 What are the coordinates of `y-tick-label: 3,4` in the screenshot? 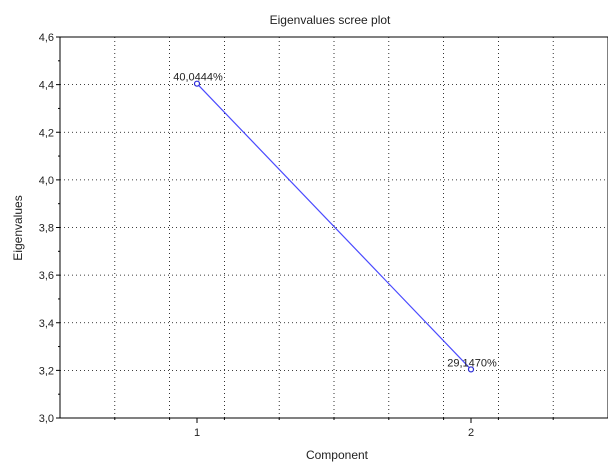 It's located at (46, 324).